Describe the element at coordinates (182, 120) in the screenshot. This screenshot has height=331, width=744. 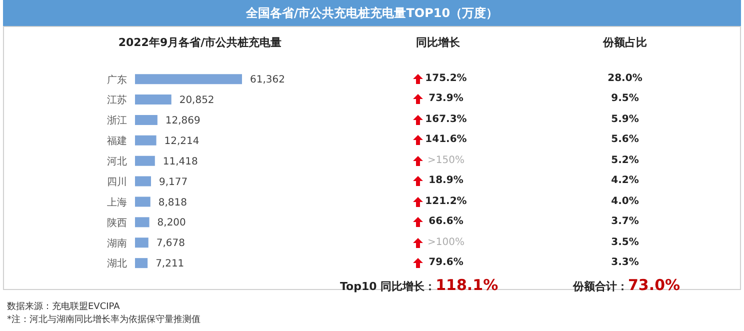
I see `data-label: 12,869` at that location.